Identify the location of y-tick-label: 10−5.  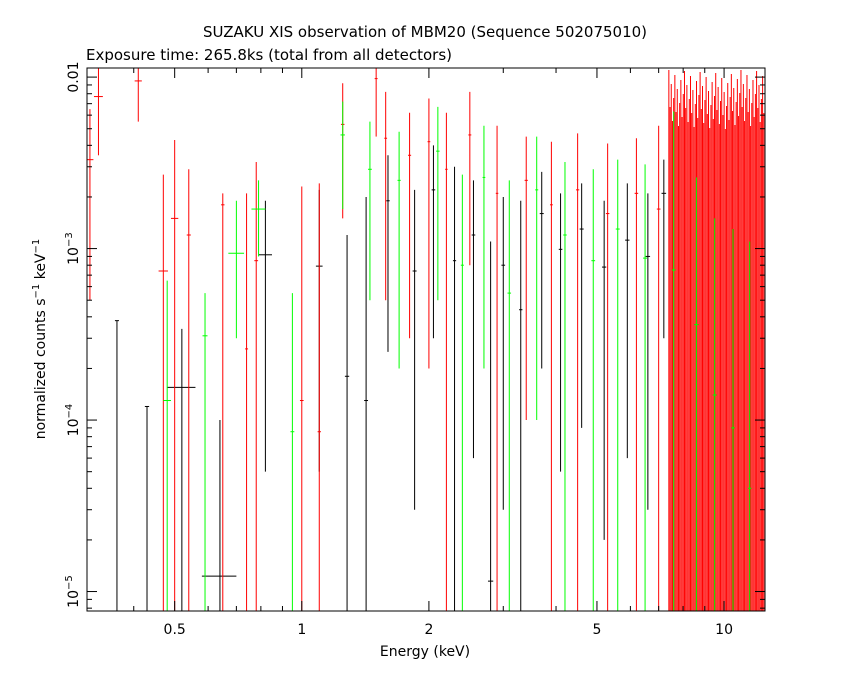
(73, 591).